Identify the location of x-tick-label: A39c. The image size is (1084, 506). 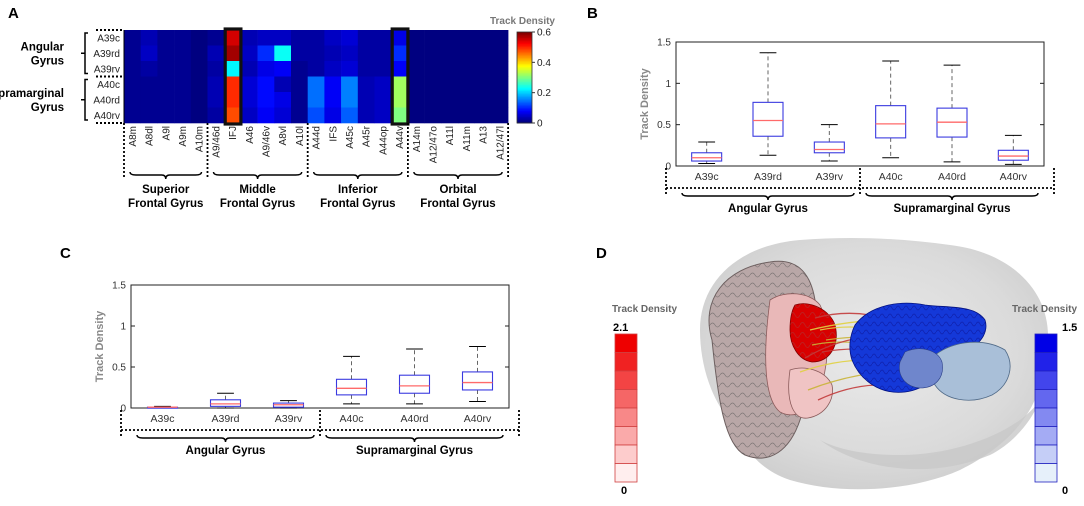
(707, 177).